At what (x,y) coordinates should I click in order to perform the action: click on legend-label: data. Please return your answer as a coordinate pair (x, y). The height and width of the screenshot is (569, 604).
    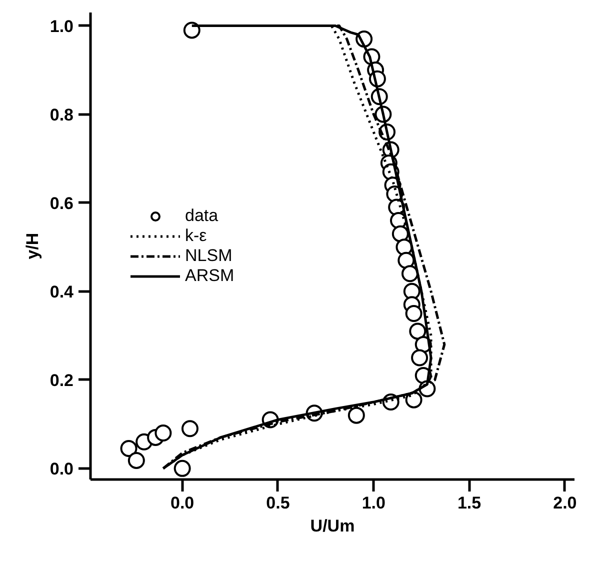
    Looking at the image, I should click on (201, 216).